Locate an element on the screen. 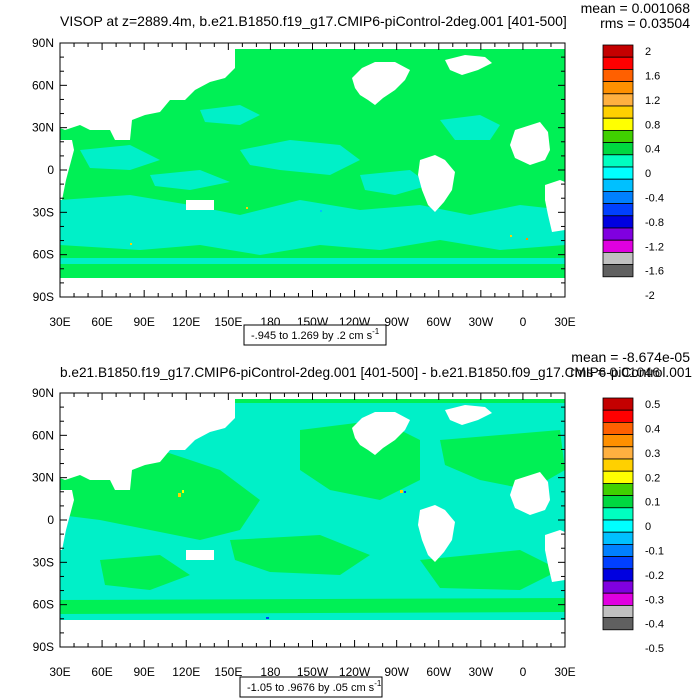  panel-1-land-greenland is located at coordinates (468, 65).